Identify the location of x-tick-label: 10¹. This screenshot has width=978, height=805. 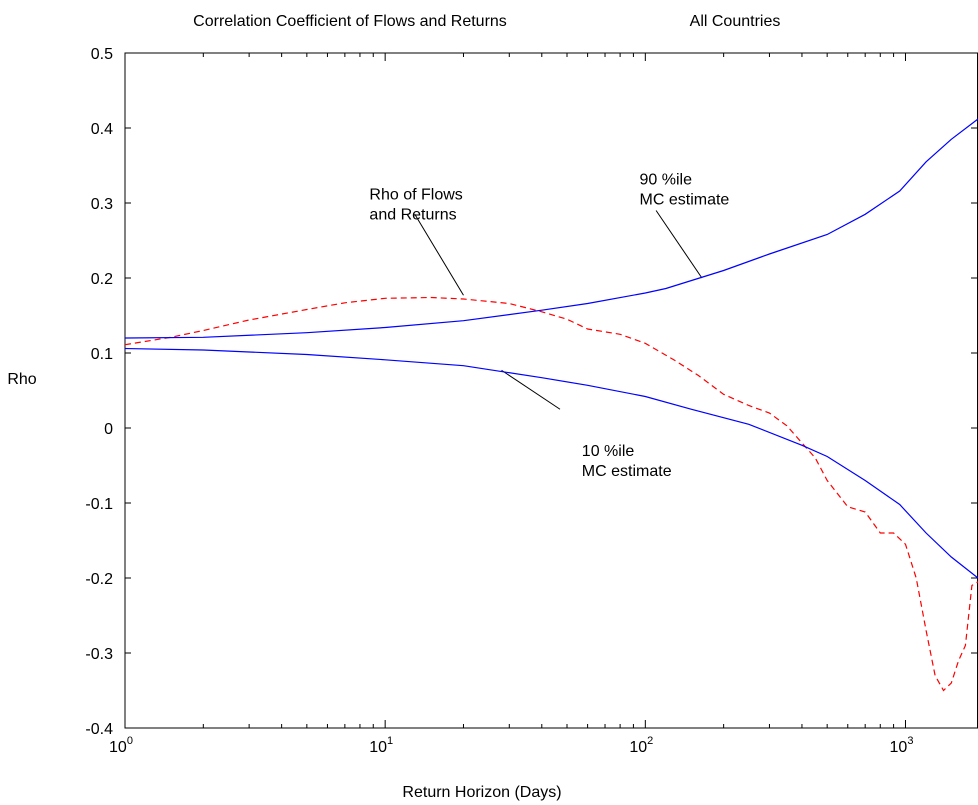
(381, 745).